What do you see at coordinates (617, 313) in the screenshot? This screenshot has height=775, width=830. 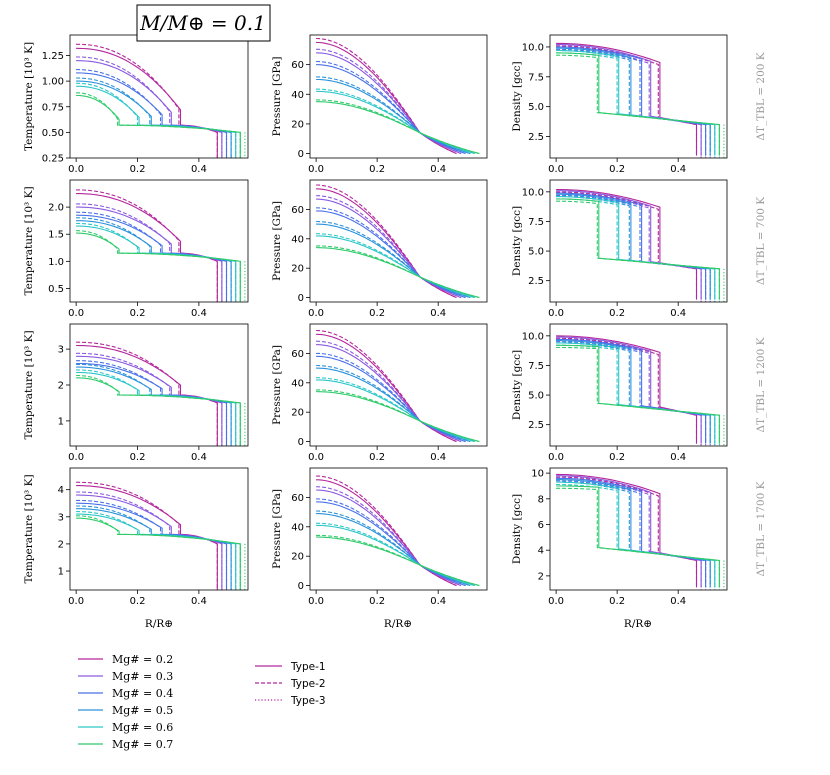 I see `x-tick-label: 0.2` at bounding box center [617, 313].